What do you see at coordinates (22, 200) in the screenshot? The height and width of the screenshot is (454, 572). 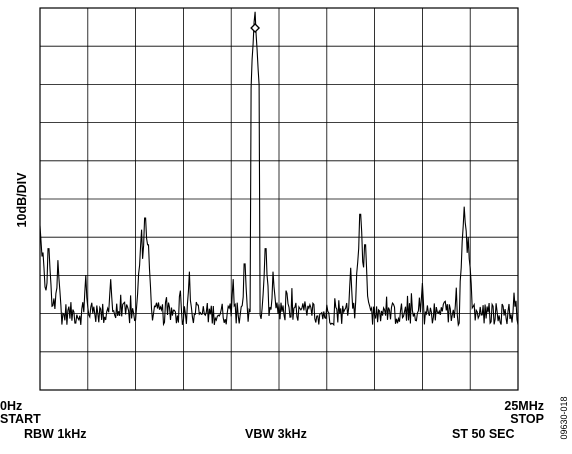 I see `y-axis-label: 10dB/DIV` at bounding box center [22, 200].